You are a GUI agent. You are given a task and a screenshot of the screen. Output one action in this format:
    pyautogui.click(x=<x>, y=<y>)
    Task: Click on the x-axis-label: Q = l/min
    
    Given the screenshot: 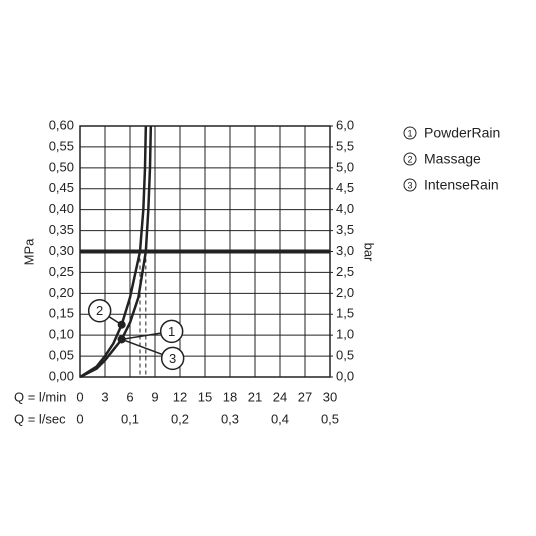 What is the action you would take?
    pyautogui.click(x=40, y=396)
    